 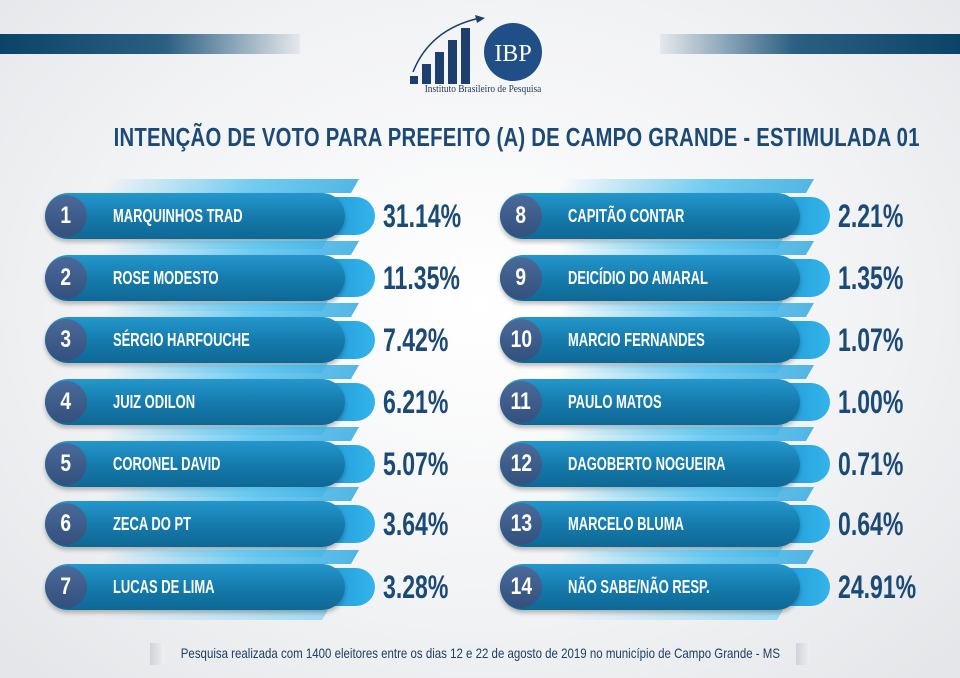 I want to click on candidate-percent: 11.35%, so click(x=421, y=278).